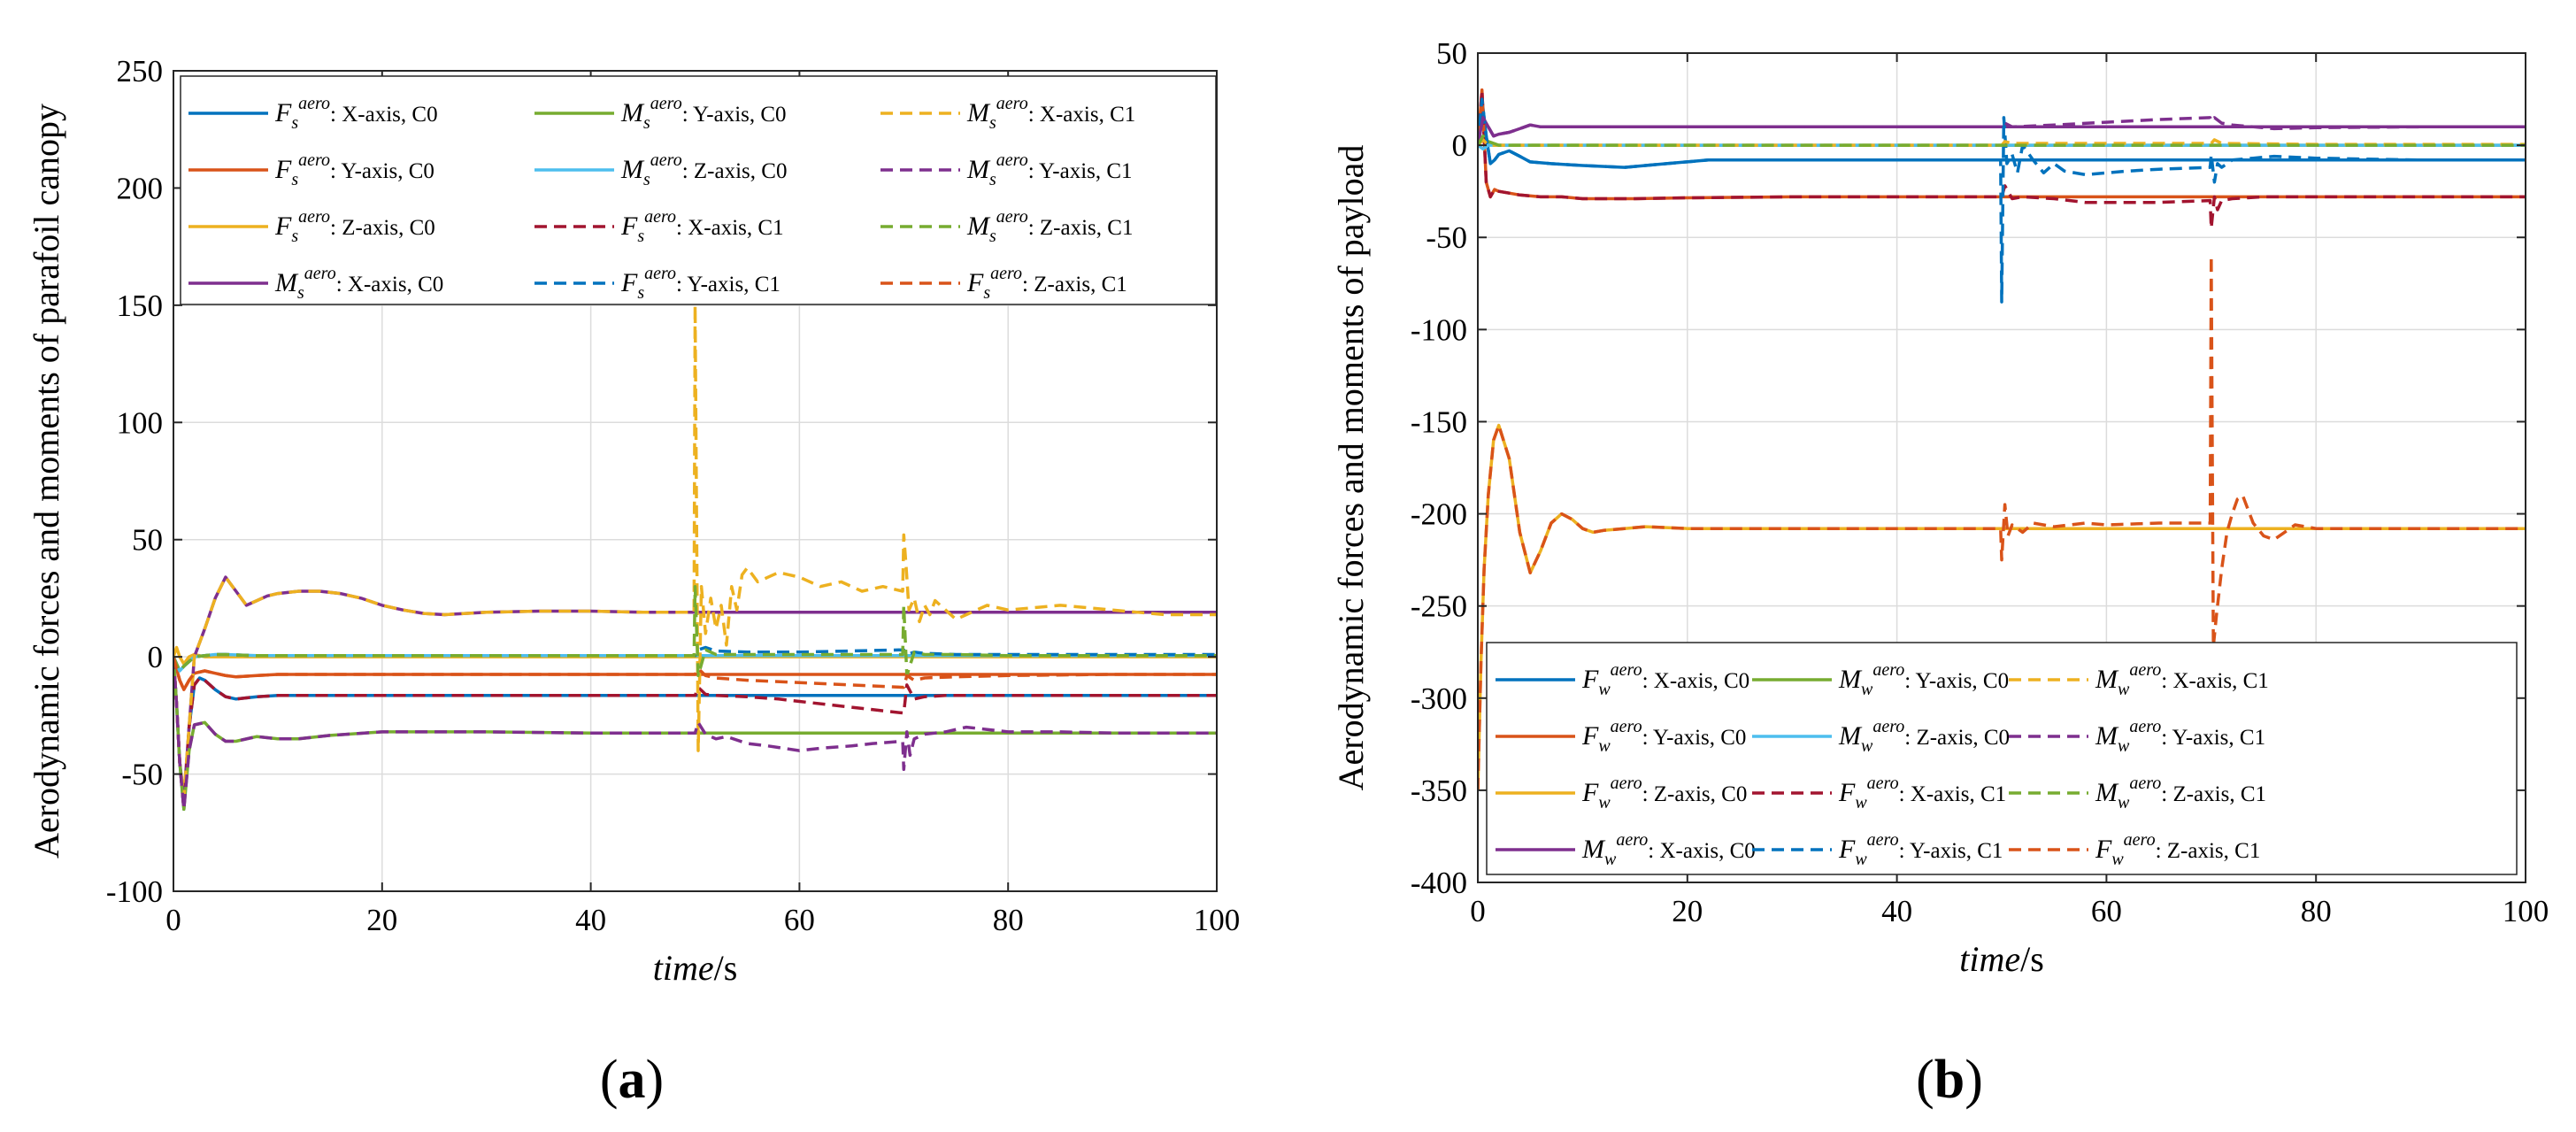 The width and height of the screenshot is (2576, 1132). Describe the element at coordinates (140, 423) in the screenshot. I see `panel-a-y-tick-label: 100` at that location.